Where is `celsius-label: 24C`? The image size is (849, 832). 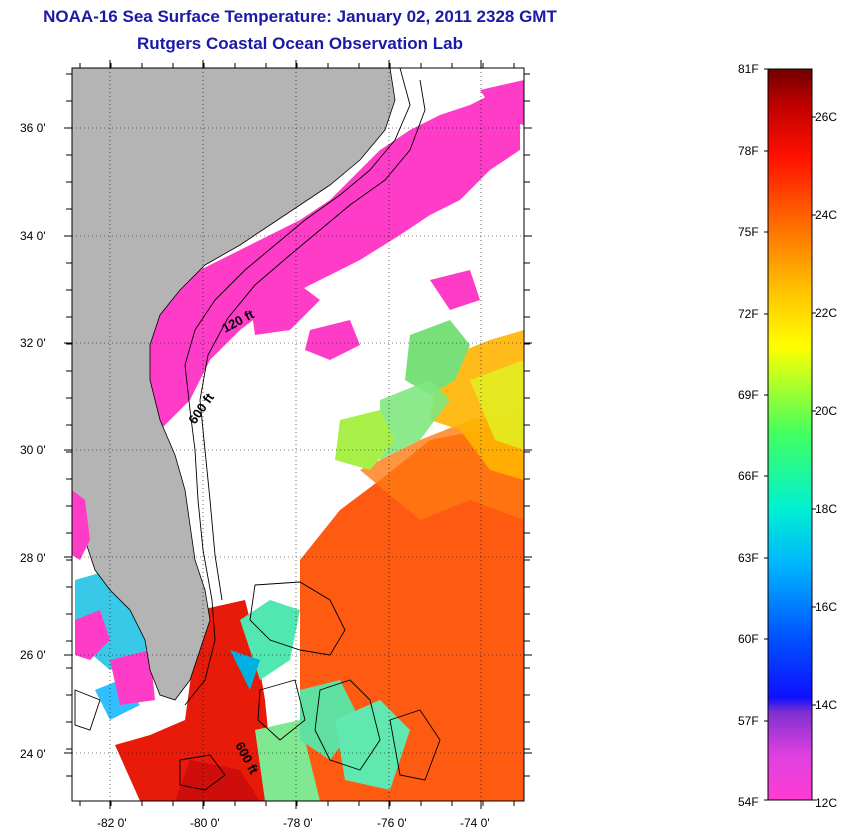
celsius-label: 24C is located at coordinates (826, 215).